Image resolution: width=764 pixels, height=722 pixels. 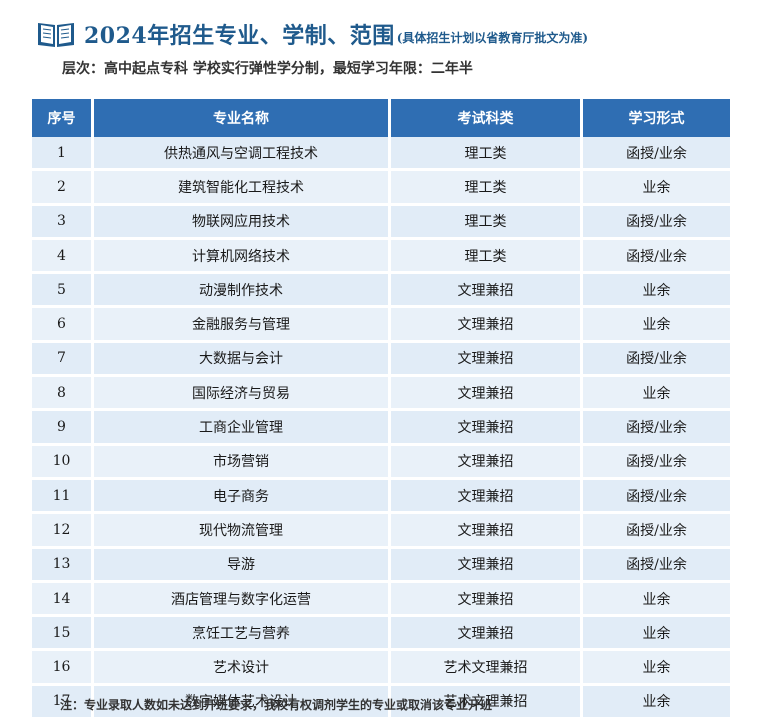 I want to click on table-row: 13 导游 文理兼招 函授/业余, so click(x=381, y=565).